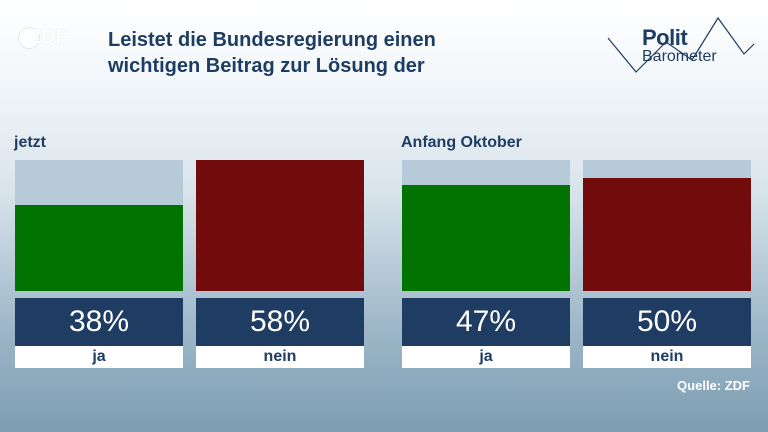  Describe the element at coordinates (667, 322) in the screenshot. I see `value-label-oktober-nein: 50%` at that location.